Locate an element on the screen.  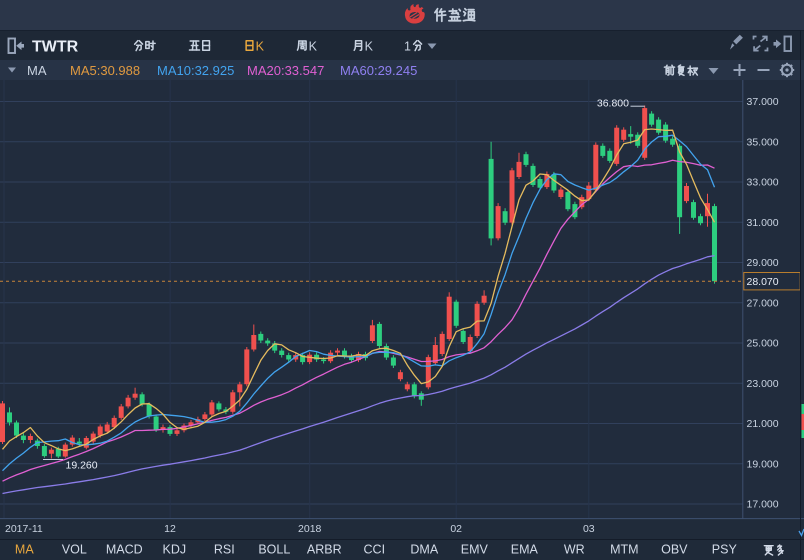
svg-text: KDJ is located at coordinates (174, 550).